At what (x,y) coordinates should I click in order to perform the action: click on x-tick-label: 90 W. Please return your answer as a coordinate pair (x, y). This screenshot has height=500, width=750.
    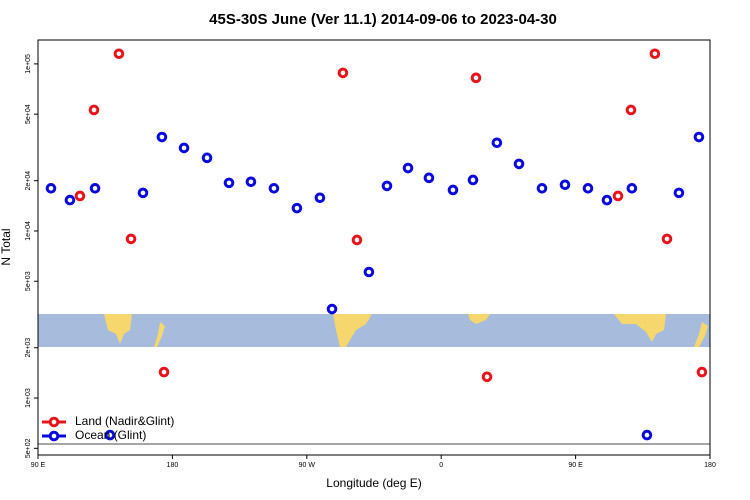
    Looking at the image, I should click on (307, 465).